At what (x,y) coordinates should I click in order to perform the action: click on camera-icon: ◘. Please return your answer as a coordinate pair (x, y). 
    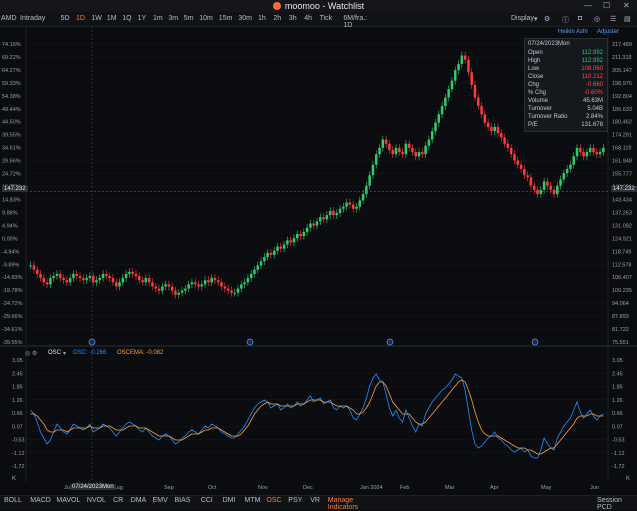
    Looking at the image, I should click on (580, 18).